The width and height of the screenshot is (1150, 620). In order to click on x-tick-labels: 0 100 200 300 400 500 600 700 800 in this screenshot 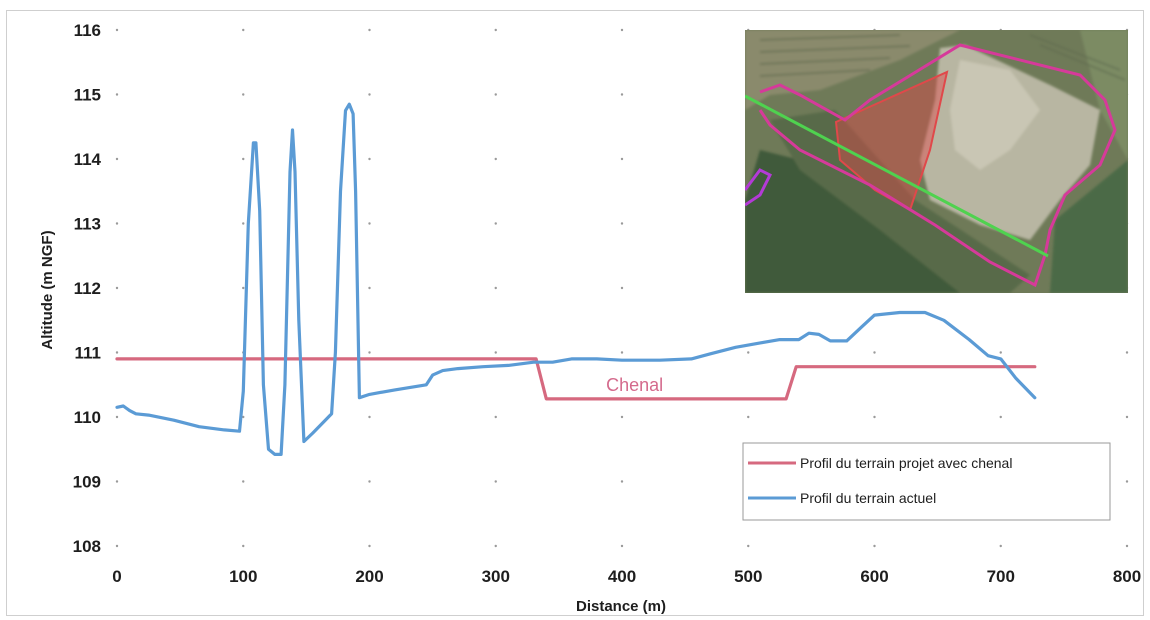, I will do `click(626, 576)`.